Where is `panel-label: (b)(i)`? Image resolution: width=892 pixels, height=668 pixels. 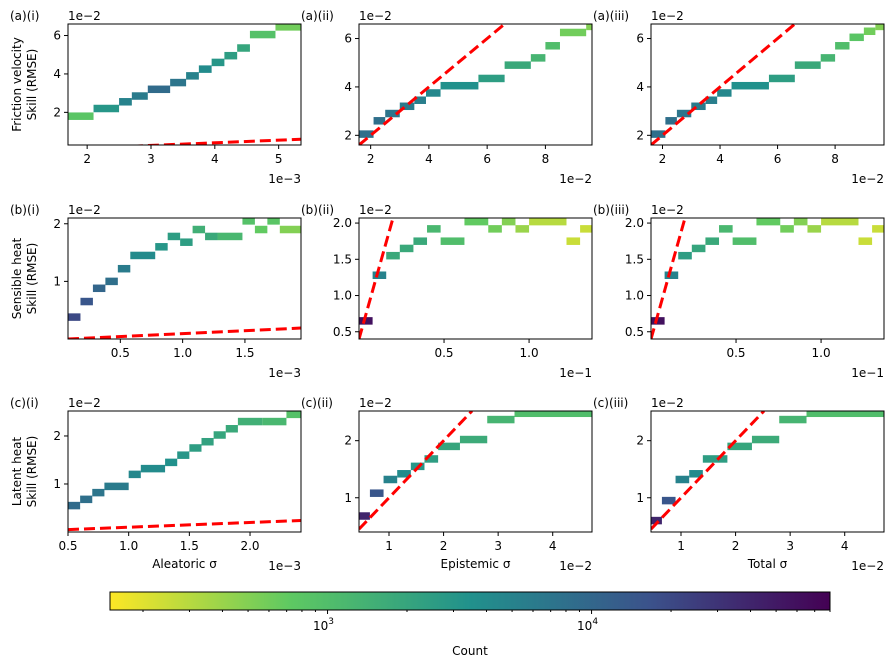 panel-label: (b)(i) is located at coordinates (25, 210).